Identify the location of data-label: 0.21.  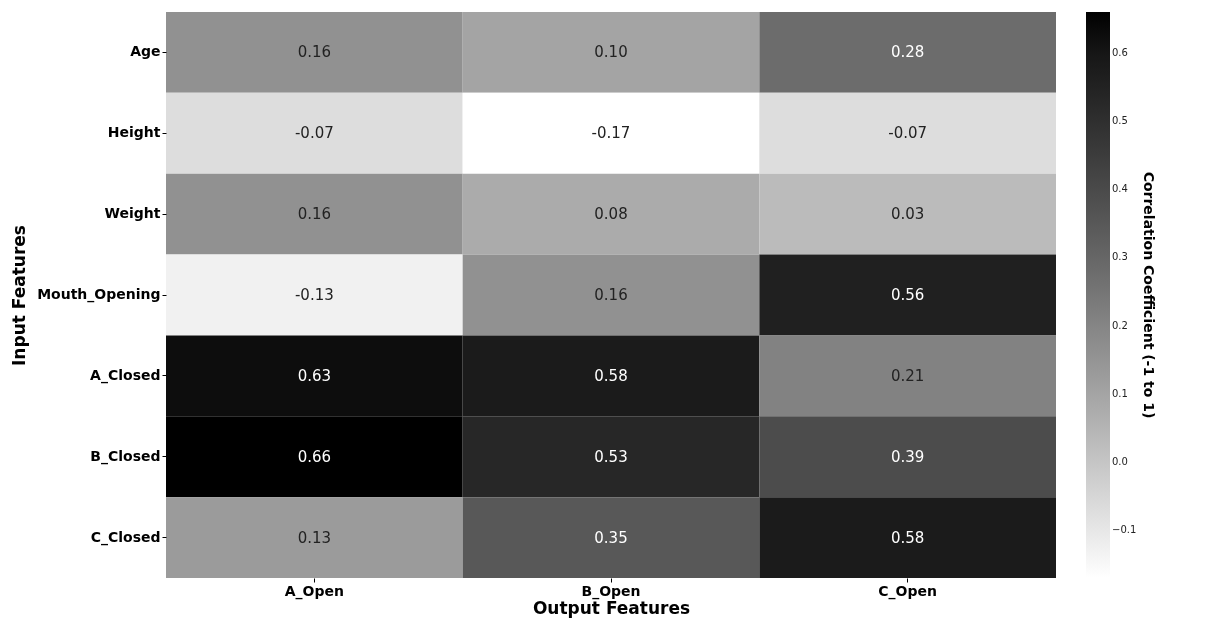
(907, 375).